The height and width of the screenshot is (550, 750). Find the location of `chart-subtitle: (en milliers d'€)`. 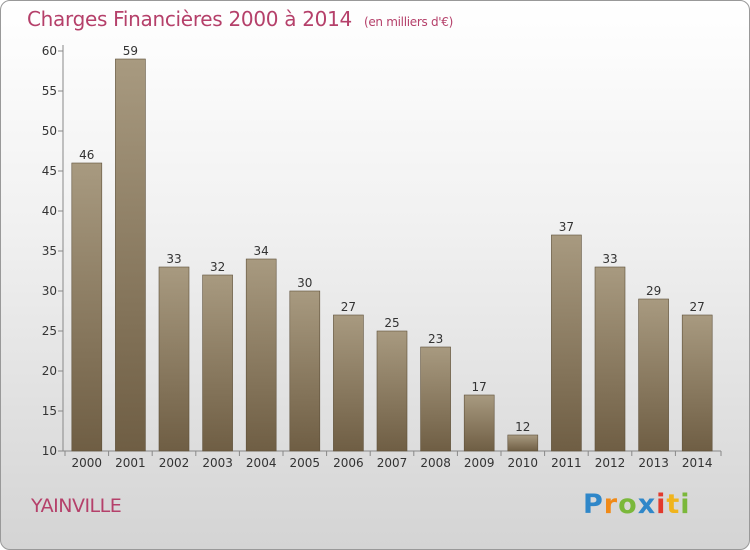

chart-subtitle: (en milliers d'€) is located at coordinates (408, 22).